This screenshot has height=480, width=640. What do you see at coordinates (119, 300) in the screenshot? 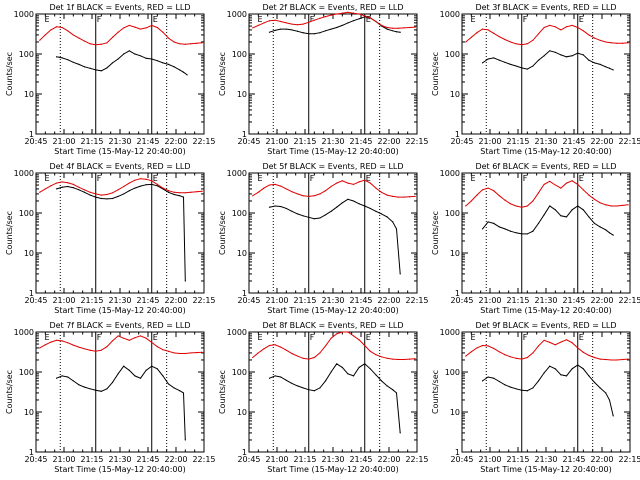
I see `x-tick-label: 21:30` at bounding box center [119, 300].